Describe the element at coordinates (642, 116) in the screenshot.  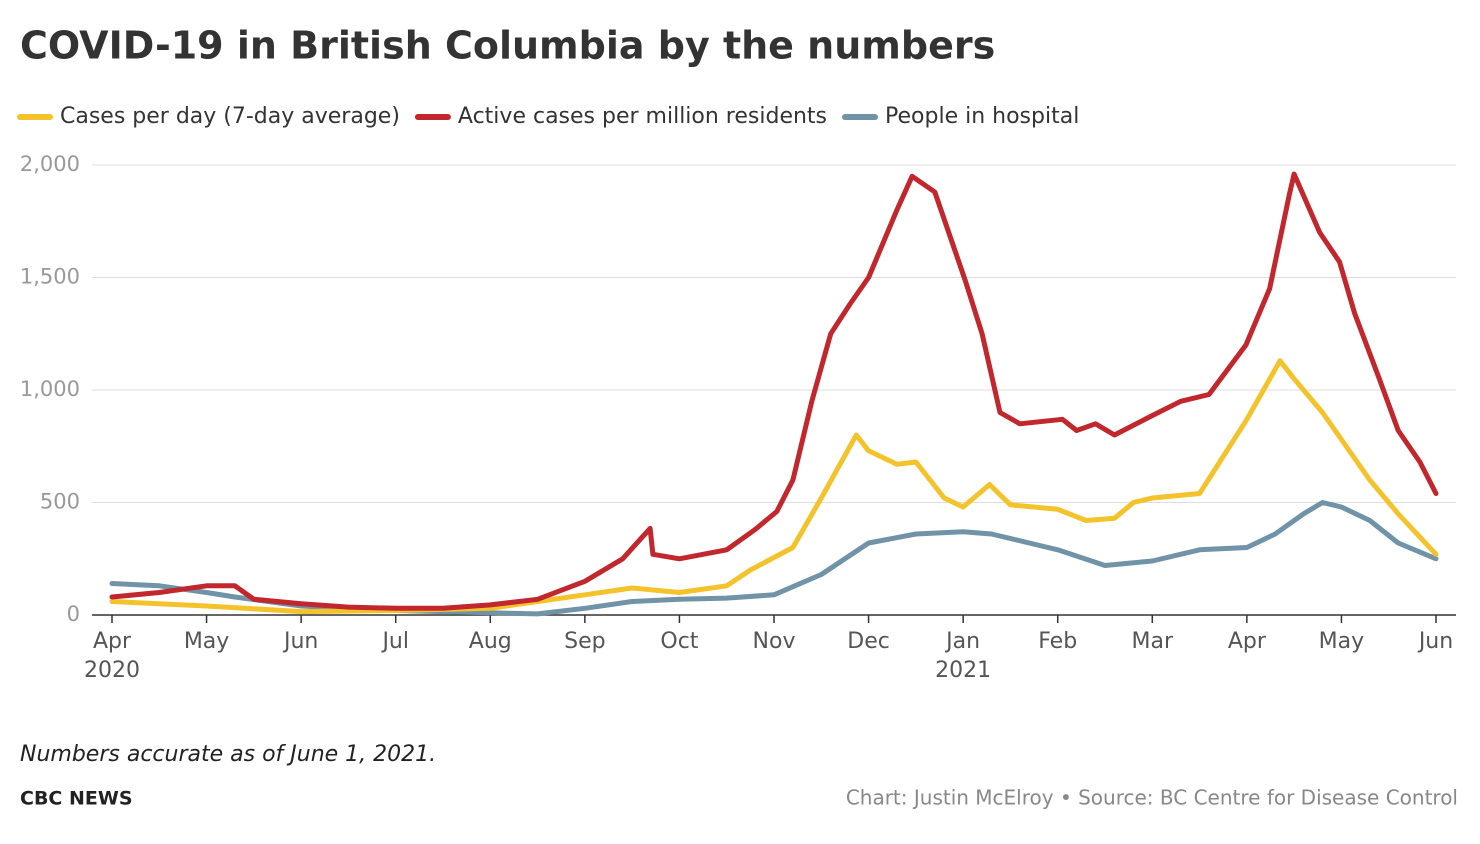
I see `legend-label: Active cases per million residents` at that location.